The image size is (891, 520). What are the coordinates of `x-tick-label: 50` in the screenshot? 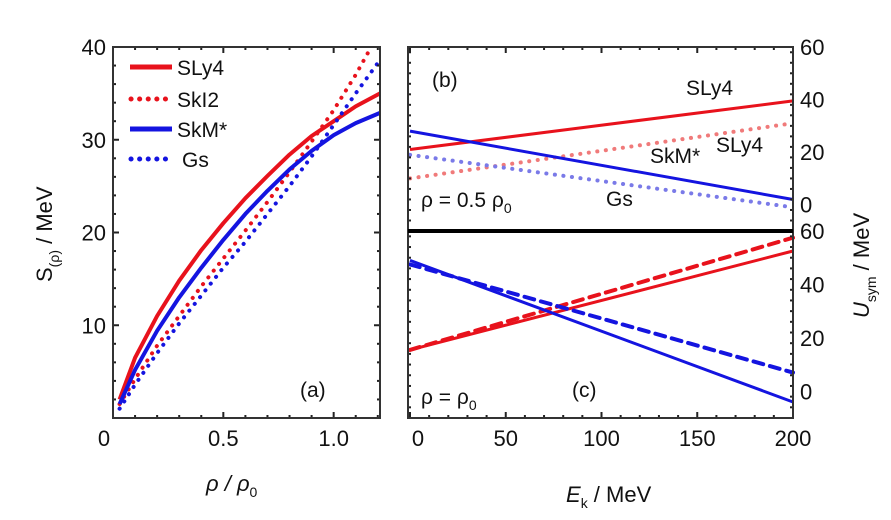 It's located at (506, 438).